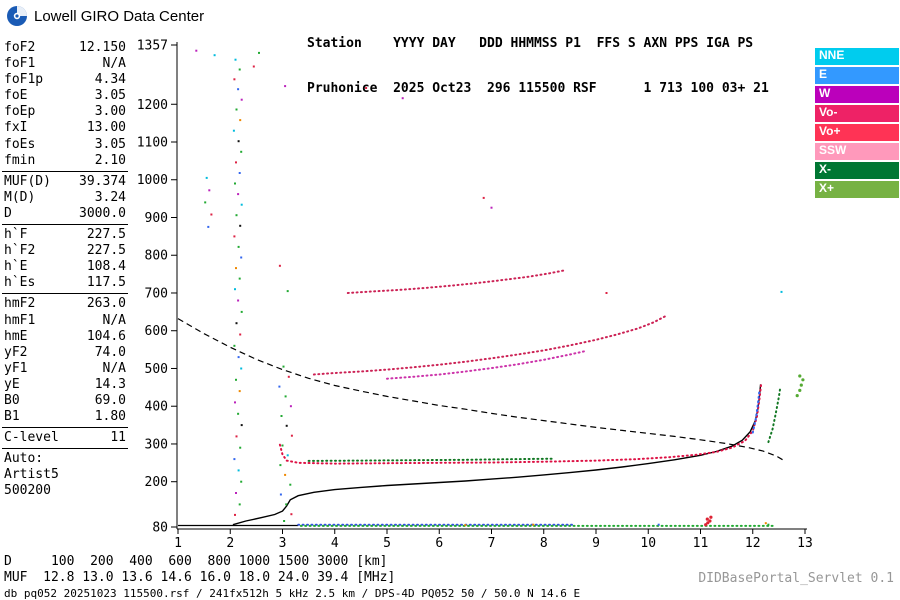 The height and width of the screenshot is (600, 900). What do you see at coordinates (152, 46) in the screenshot?
I see `y-tick-label: 1357` at bounding box center [152, 46].